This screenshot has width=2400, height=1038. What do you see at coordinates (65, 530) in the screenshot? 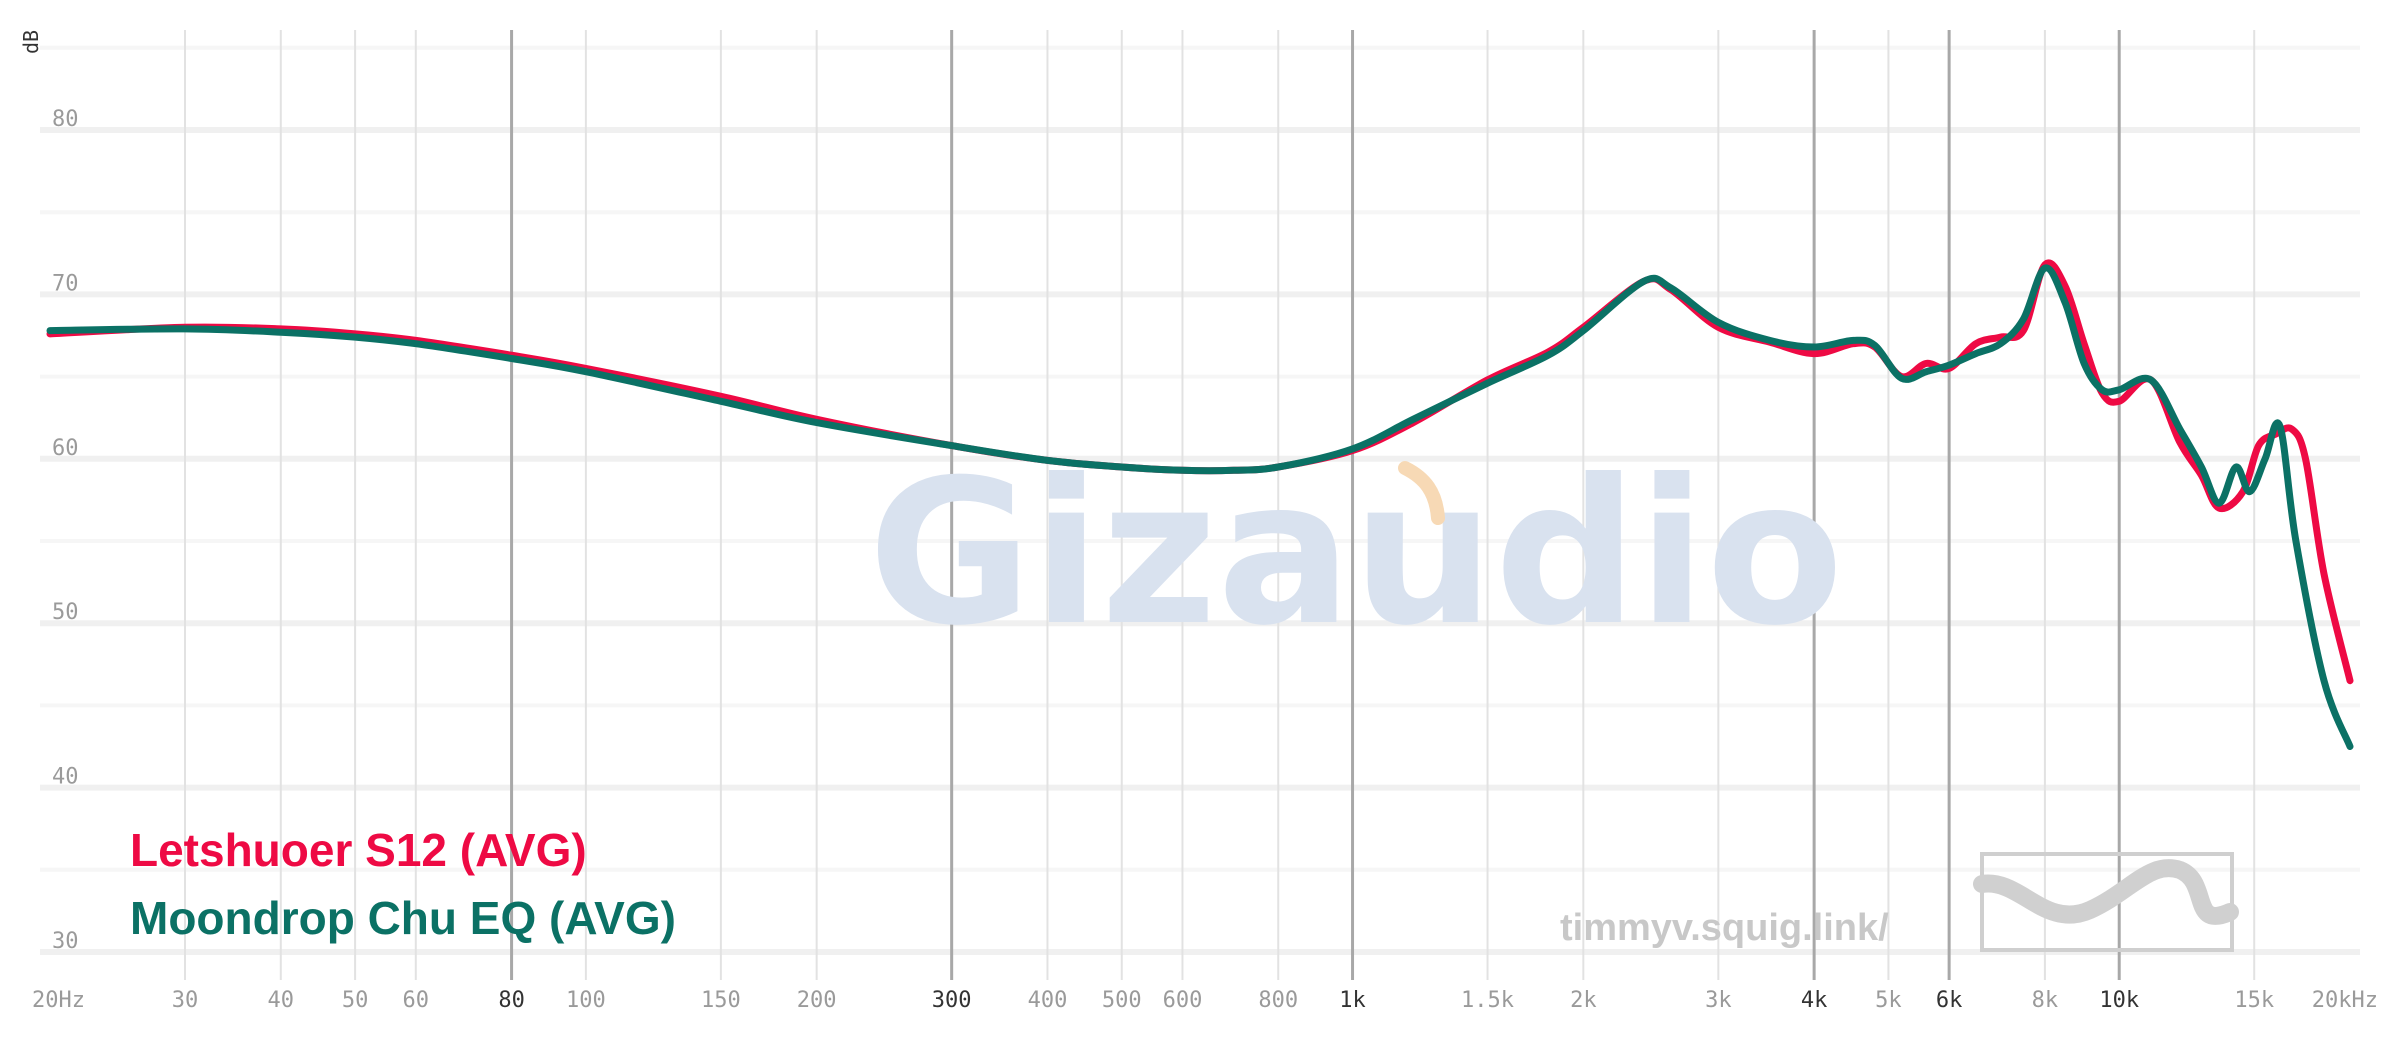
I see `y-axis-ticks: 30 40 50 60 70 80` at bounding box center [65, 530].